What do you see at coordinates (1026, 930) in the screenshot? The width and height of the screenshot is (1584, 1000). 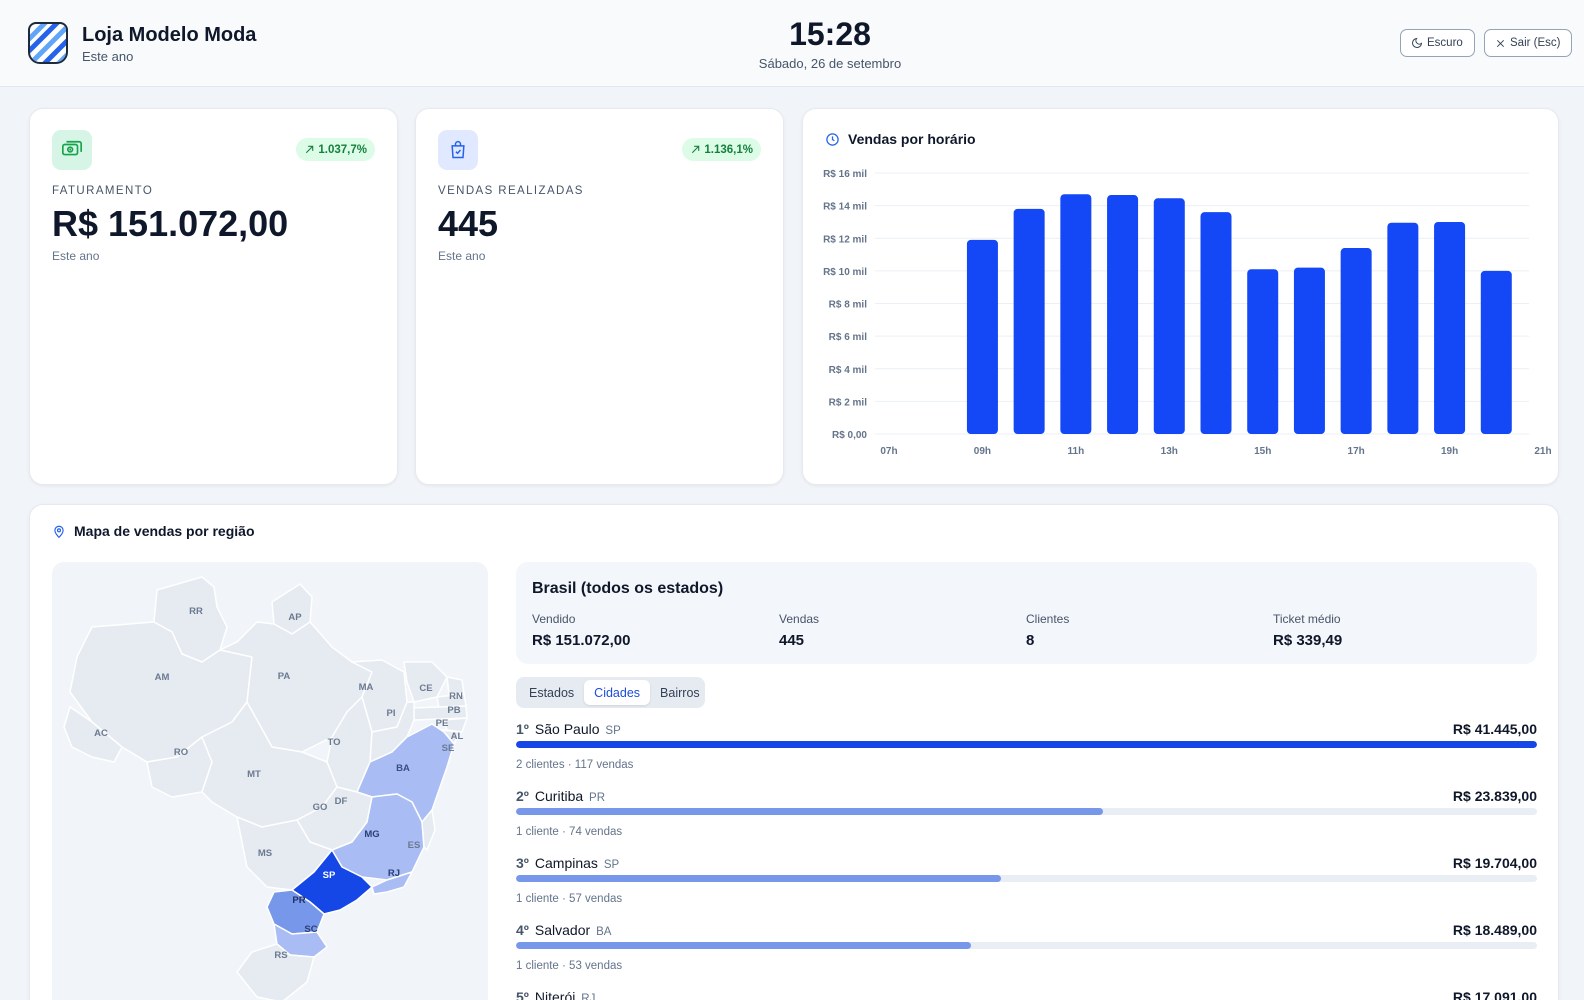 I see `city-ranking-head: 4º Salvador BA R$ 18.489,00` at bounding box center [1026, 930].